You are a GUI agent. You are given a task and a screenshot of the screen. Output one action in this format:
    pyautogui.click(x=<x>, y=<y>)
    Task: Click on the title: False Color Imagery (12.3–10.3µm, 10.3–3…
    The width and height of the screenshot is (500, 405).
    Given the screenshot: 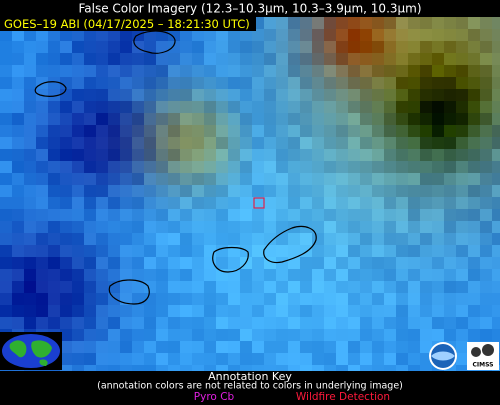 What is the action you would take?
    pyautogui.click(x=249, y=9)
    